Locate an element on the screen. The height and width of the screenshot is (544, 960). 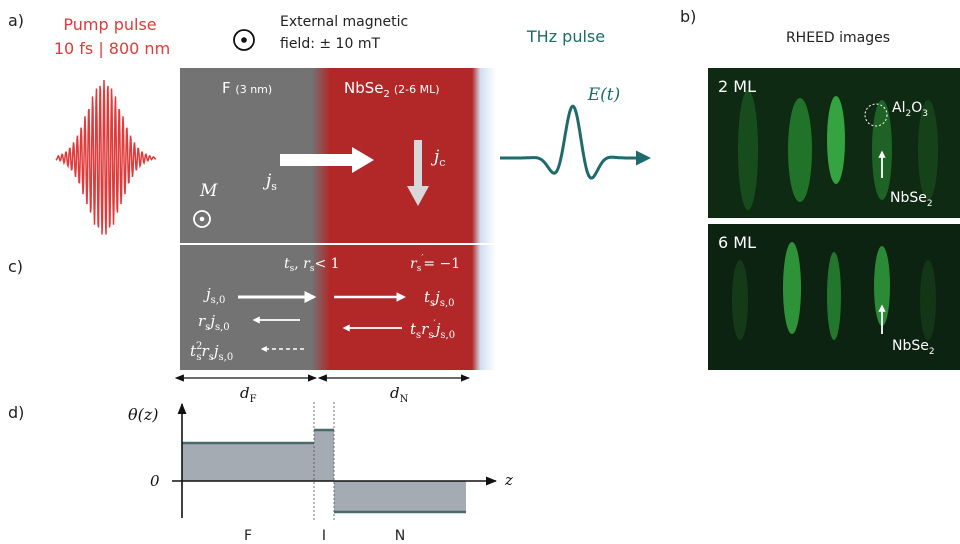
interface-coefficients: ts, rs< 1 is located at coordinates (312, 265).